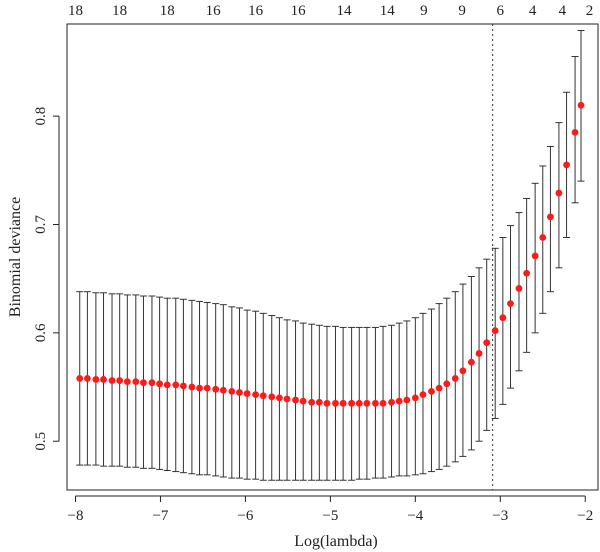  I want to click on x-tick-label: −5, so click(330, 516).